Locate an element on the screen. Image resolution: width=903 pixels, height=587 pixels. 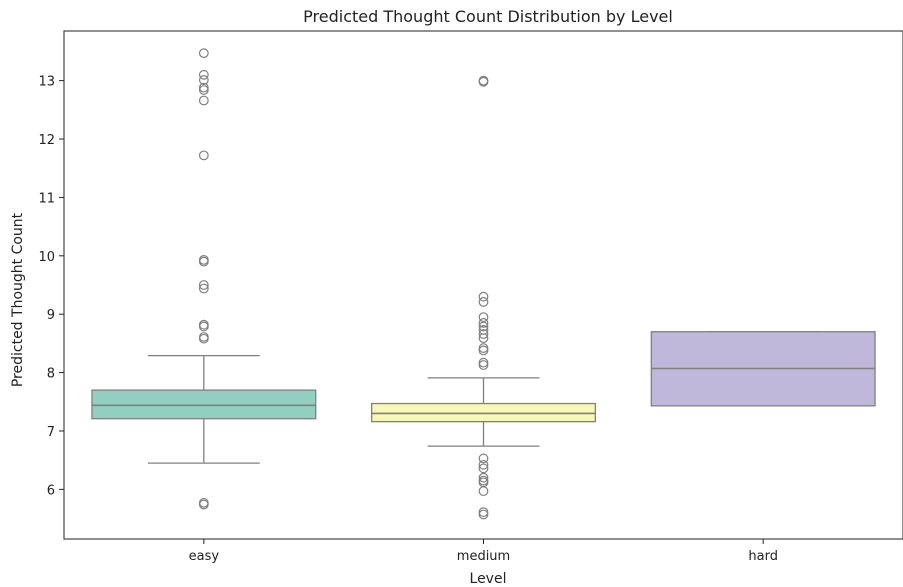
y-tick-label: 10 is located at coordinates (46, 257).